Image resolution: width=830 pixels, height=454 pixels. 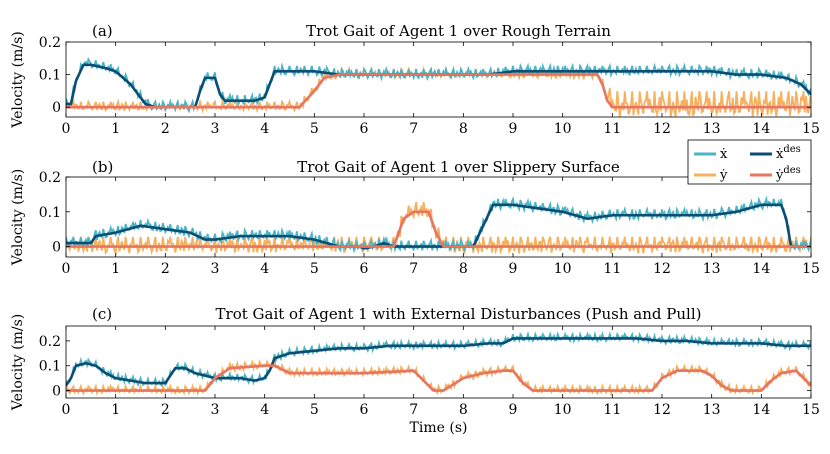 What do you see at coordinates (102, 31) in the screenshot?
I see `panel-label: (a)` at bounding box center [102, 31].